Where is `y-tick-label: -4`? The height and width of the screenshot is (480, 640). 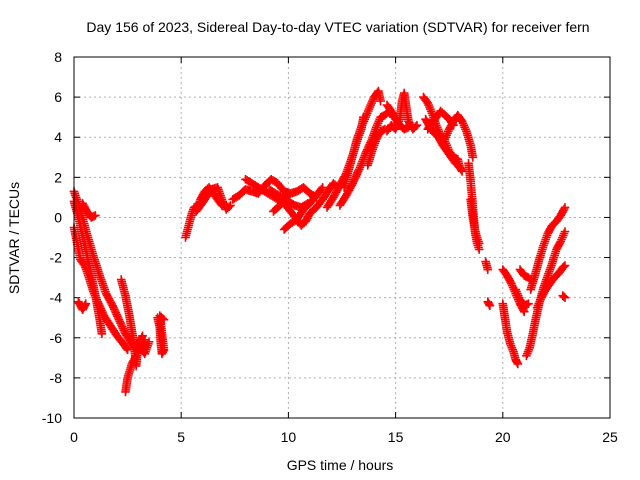
y-tick-label: -4 is located at coordinates (56, 298).